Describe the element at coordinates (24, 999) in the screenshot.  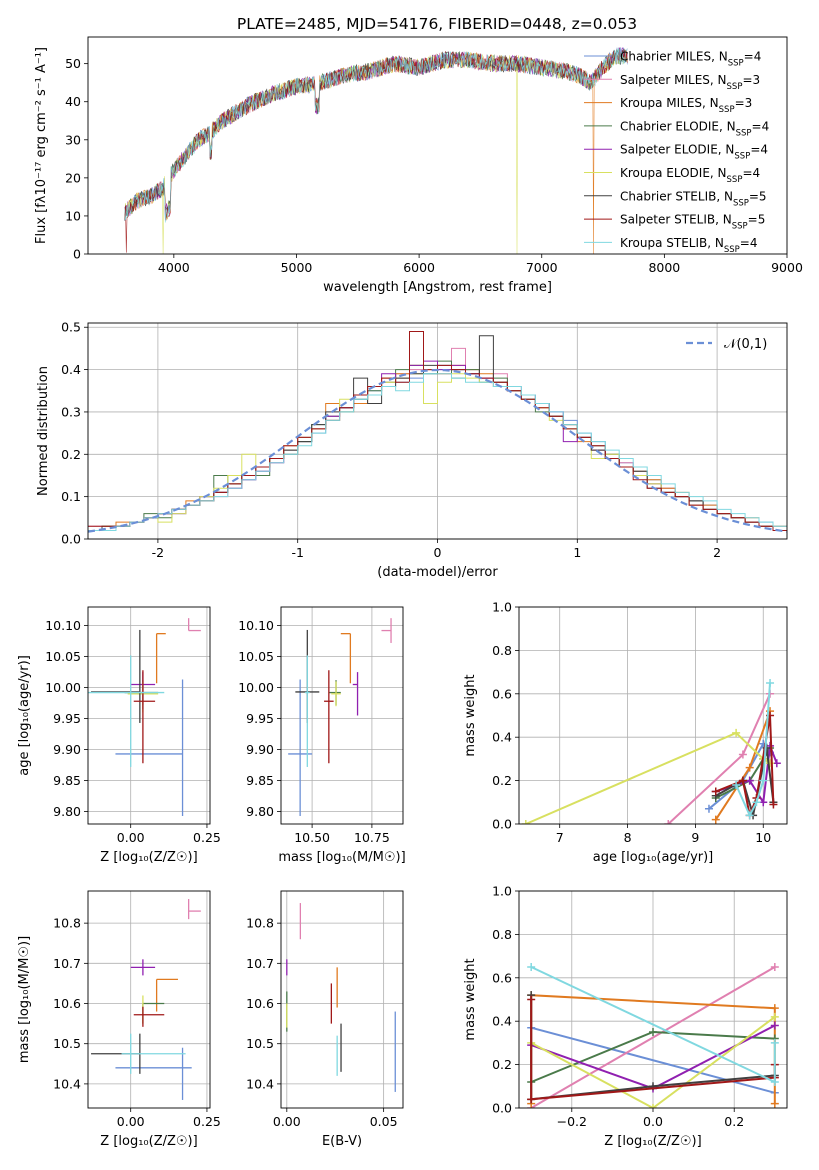
I see `mass-vs-z-ylabel: mass [log₁₀(M/M☉)]` at that location.